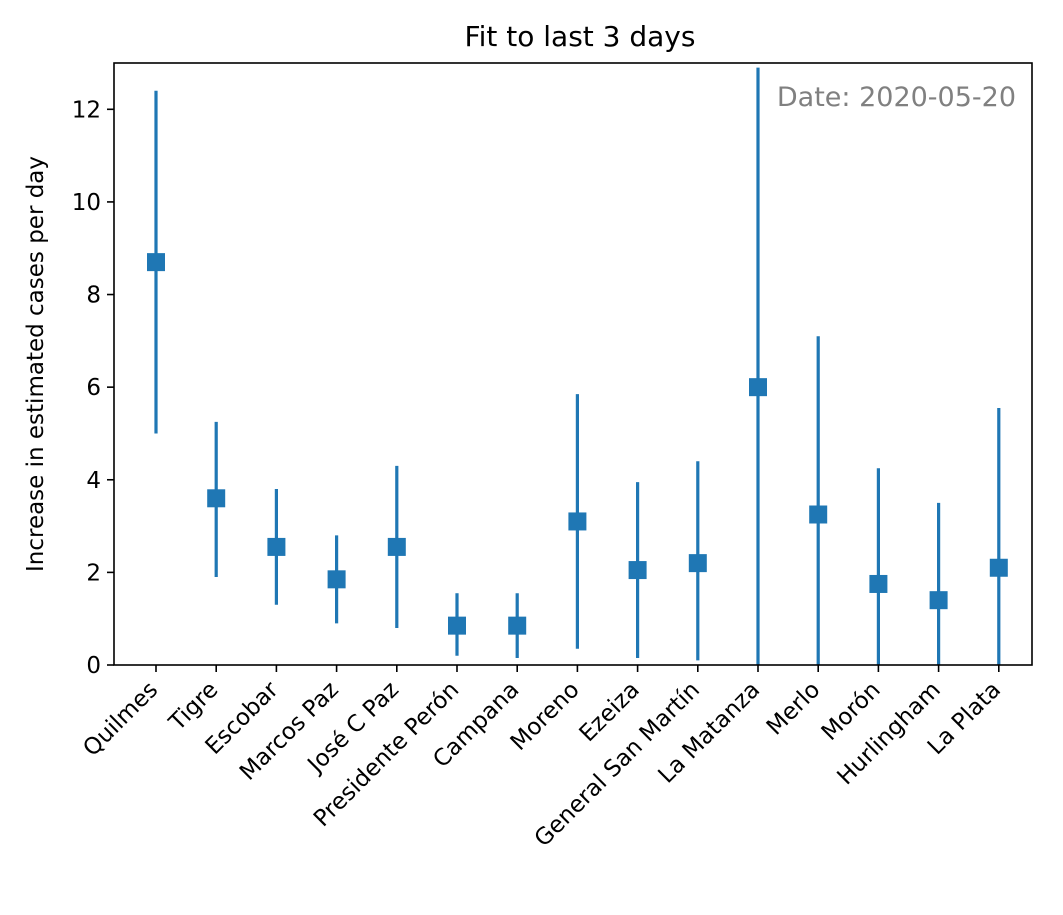 Image resolution: width=1063 pixels, height=915 pixels. What do you see at coordinates (93, 573) in the screenshot?
I see `y-tick-label: 2` at bounding box center [93, 573].